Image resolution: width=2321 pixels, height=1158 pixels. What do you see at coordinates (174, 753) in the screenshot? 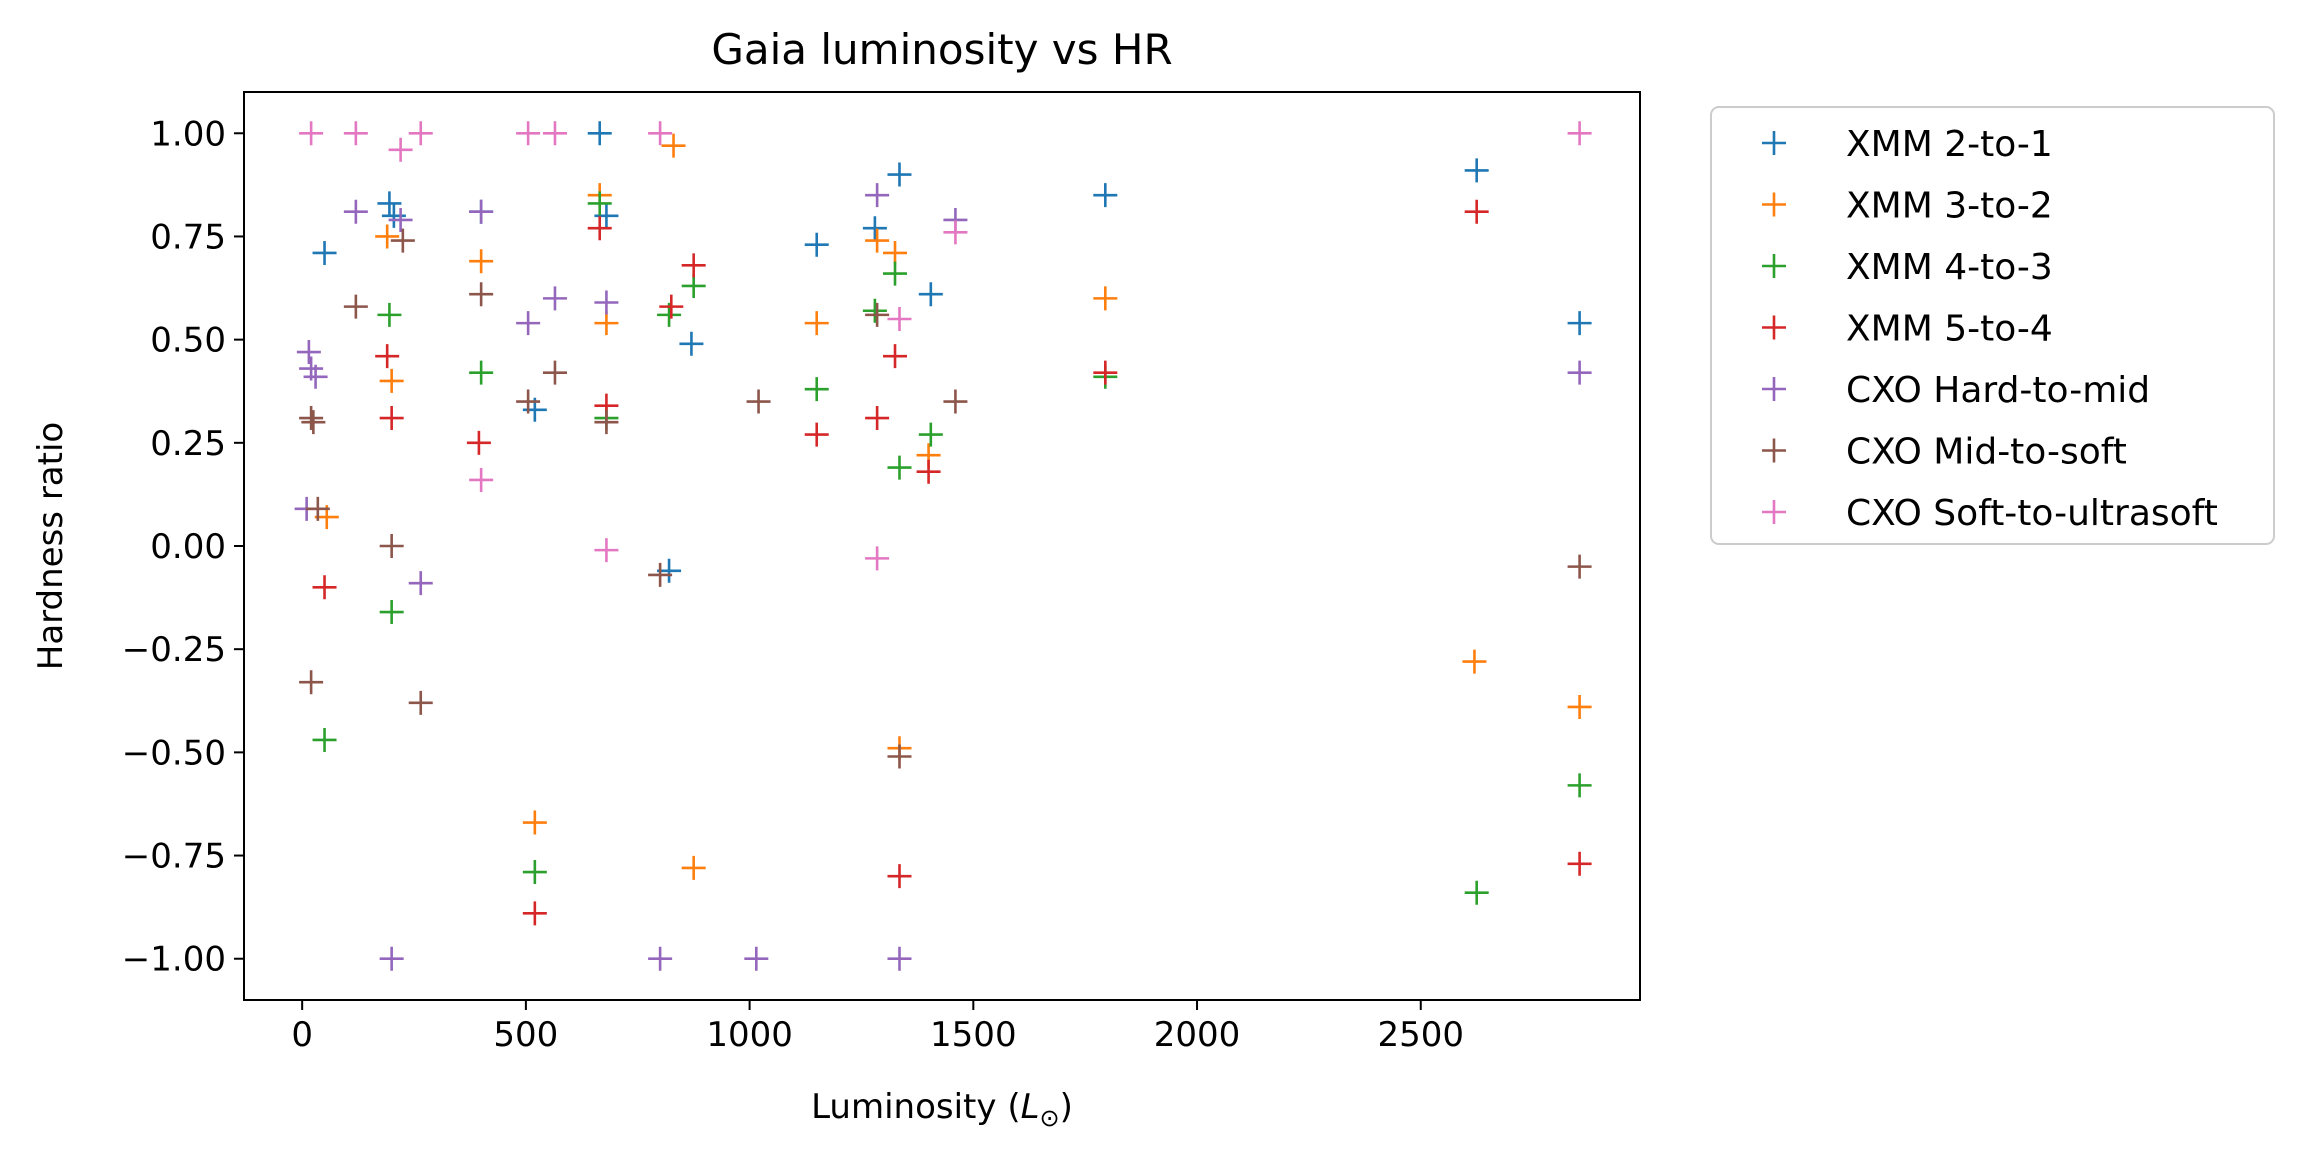
I see `y-tick-label: −0.50` at bounding box center [174, 753].